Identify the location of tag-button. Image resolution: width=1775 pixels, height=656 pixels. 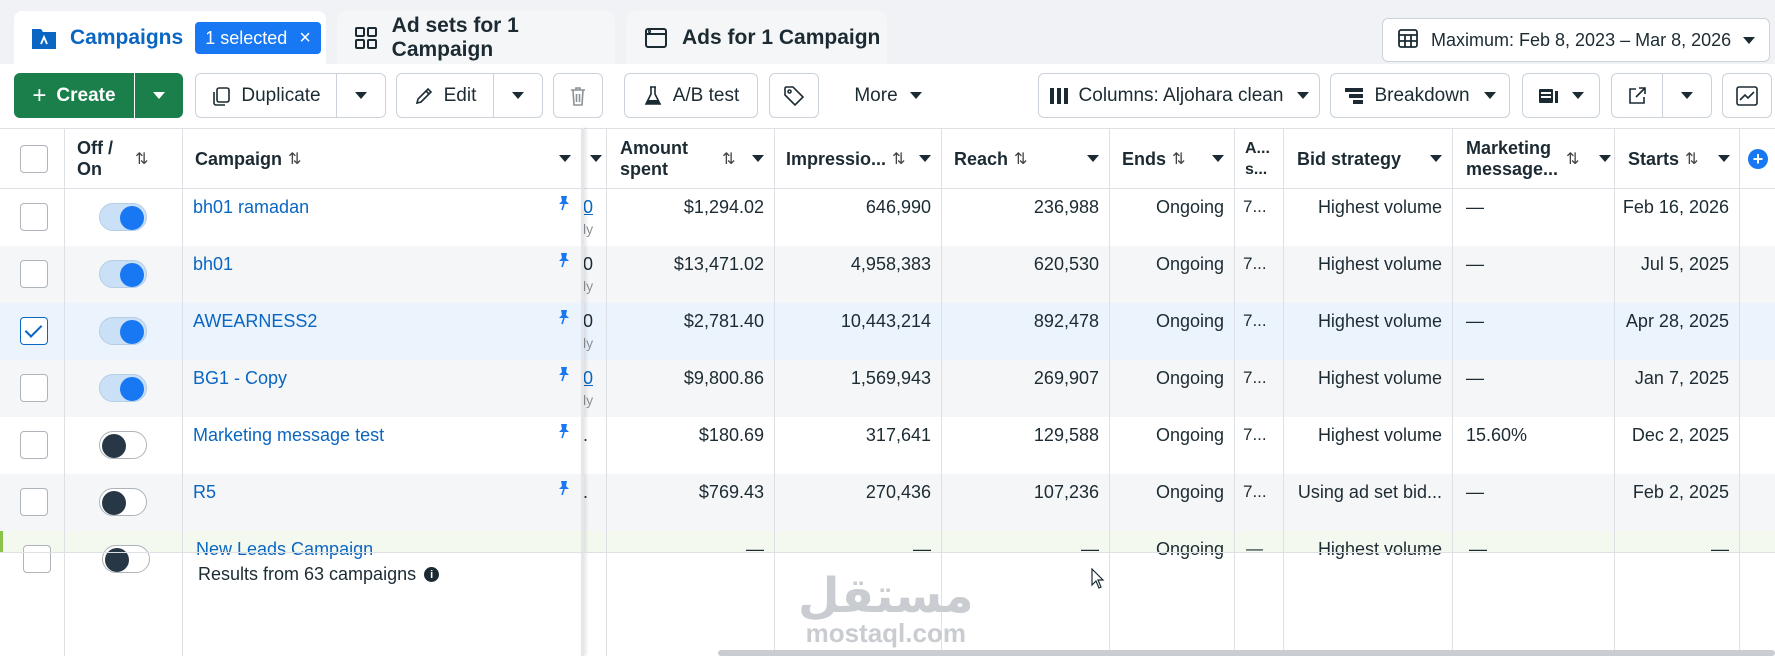
(794, 95).